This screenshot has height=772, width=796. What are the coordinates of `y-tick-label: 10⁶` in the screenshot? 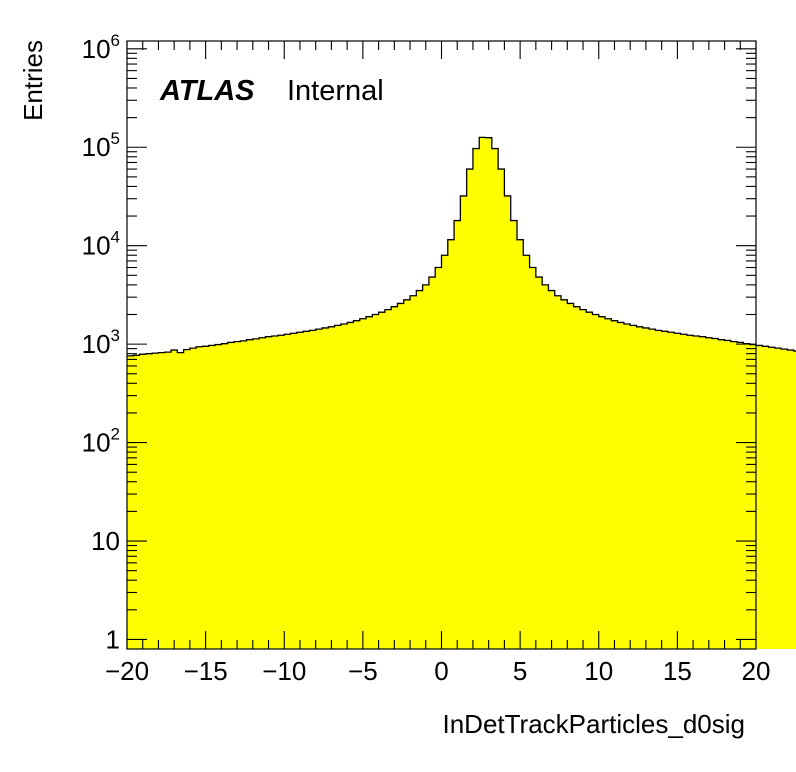 It's located at (101, 47).